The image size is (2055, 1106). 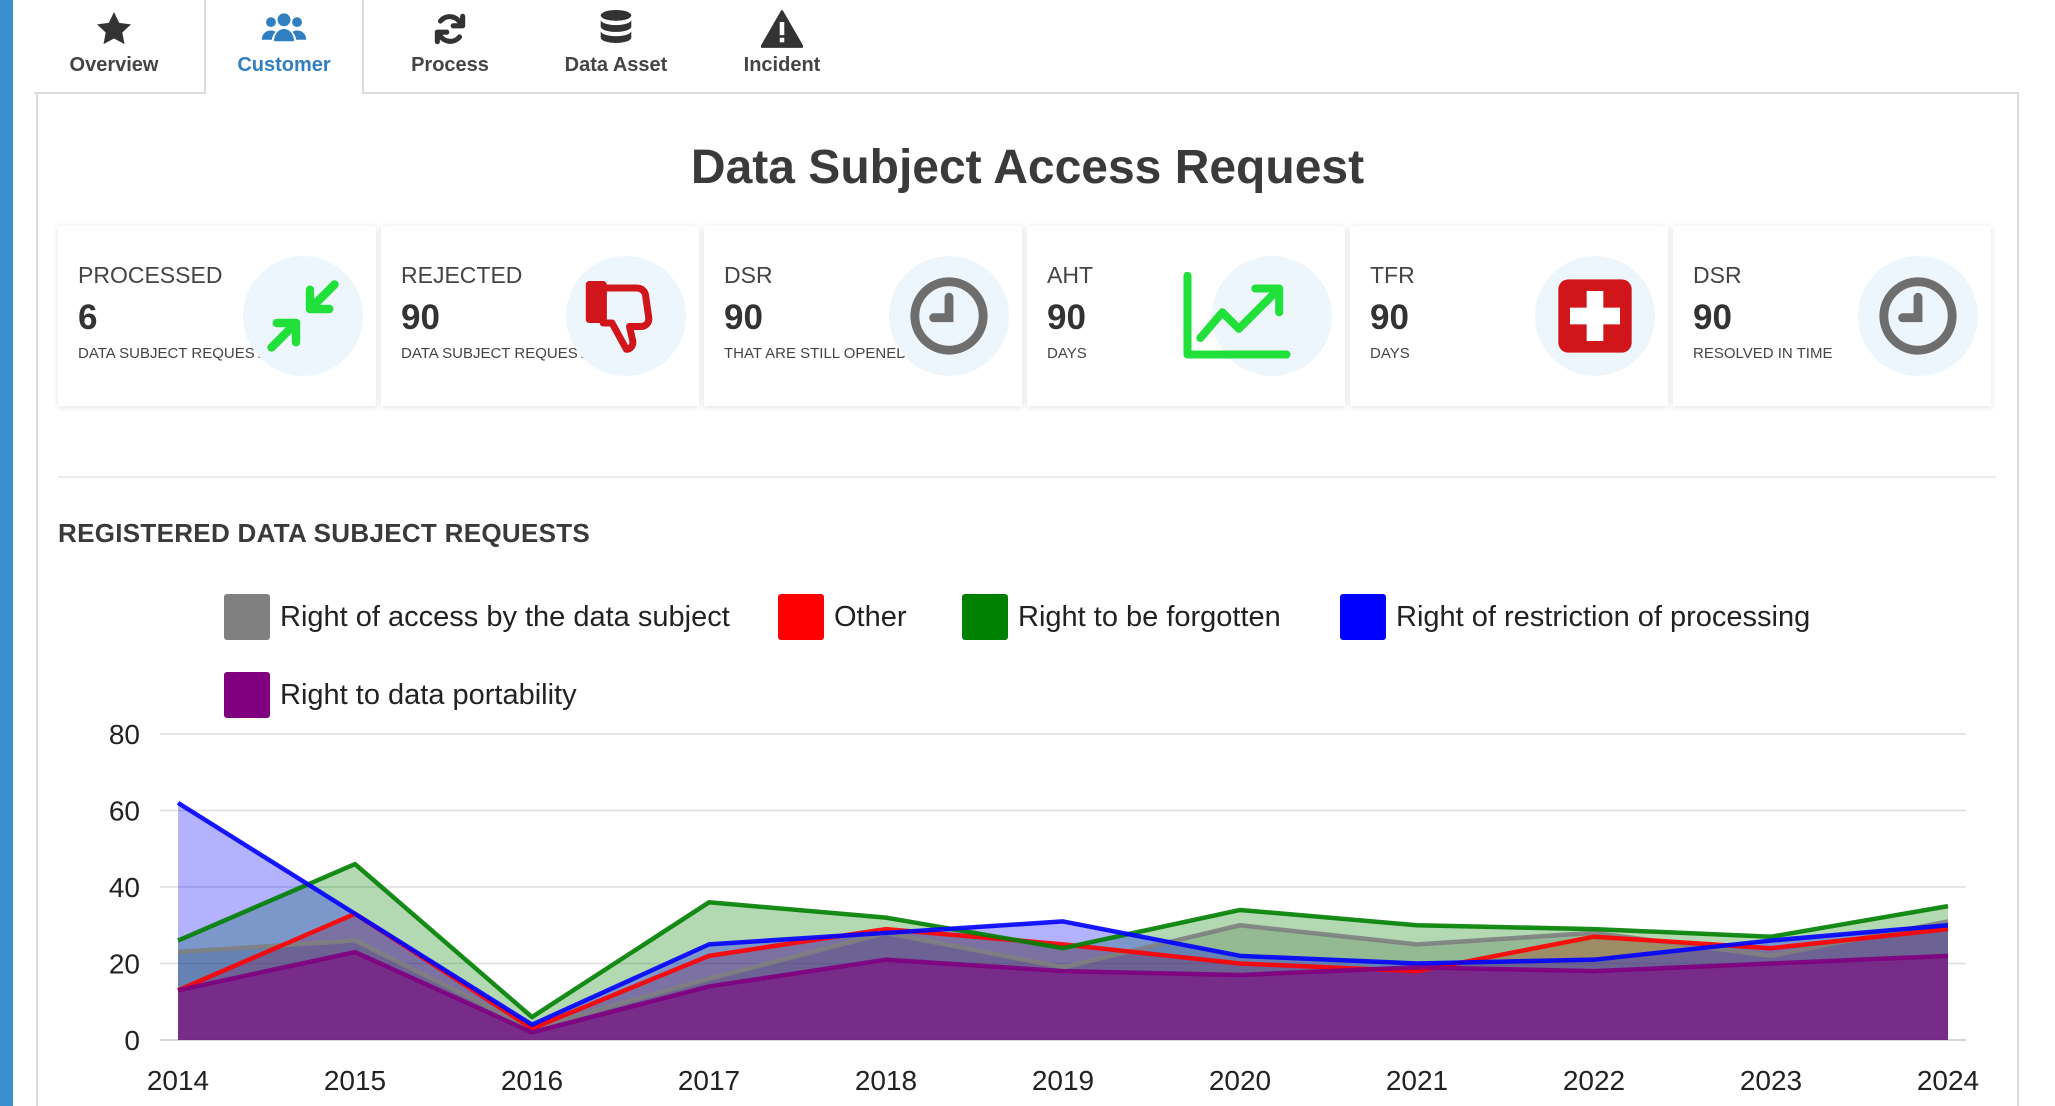 I want to click on section-title: REGISTERED DATA SUBJECT REQUESTS, so click(x=324, y=533).